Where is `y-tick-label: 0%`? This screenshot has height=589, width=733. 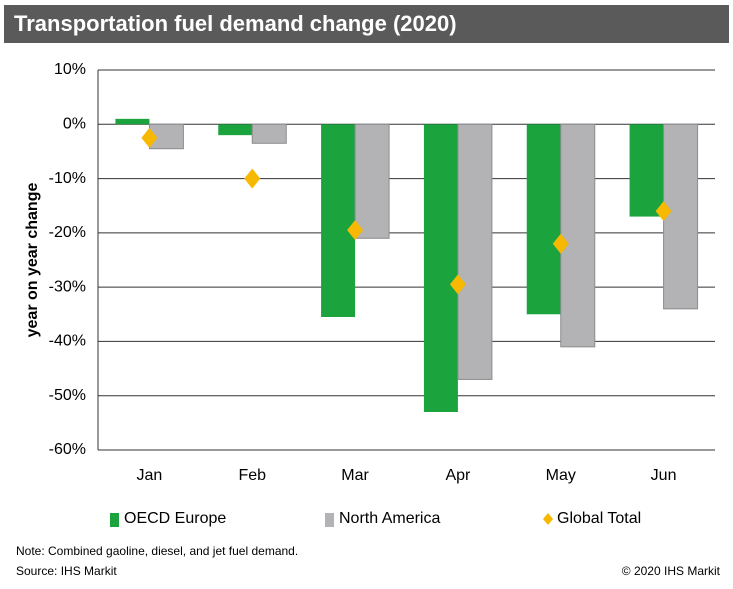 y-tick-label: 0% is located at coordinates (74, 124).